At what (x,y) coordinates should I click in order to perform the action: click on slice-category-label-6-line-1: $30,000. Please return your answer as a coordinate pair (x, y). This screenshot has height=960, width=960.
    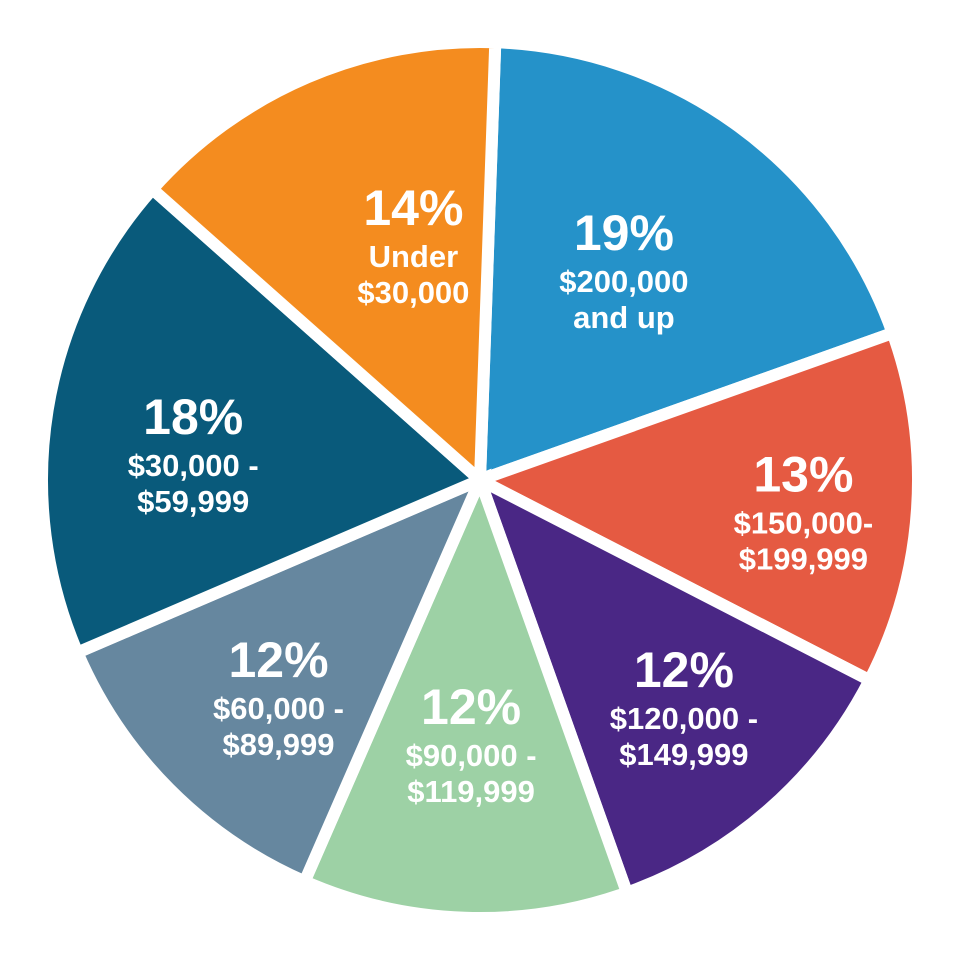
    Looking at the image, I should click on (413, 292).